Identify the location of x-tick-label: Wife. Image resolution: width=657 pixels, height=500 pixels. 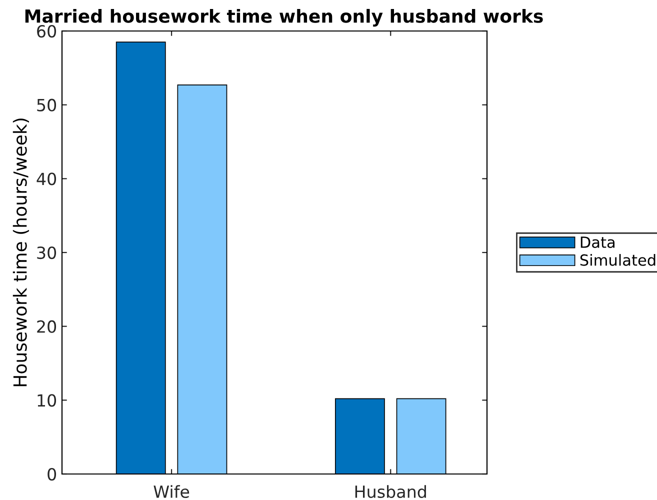
(172, 491).